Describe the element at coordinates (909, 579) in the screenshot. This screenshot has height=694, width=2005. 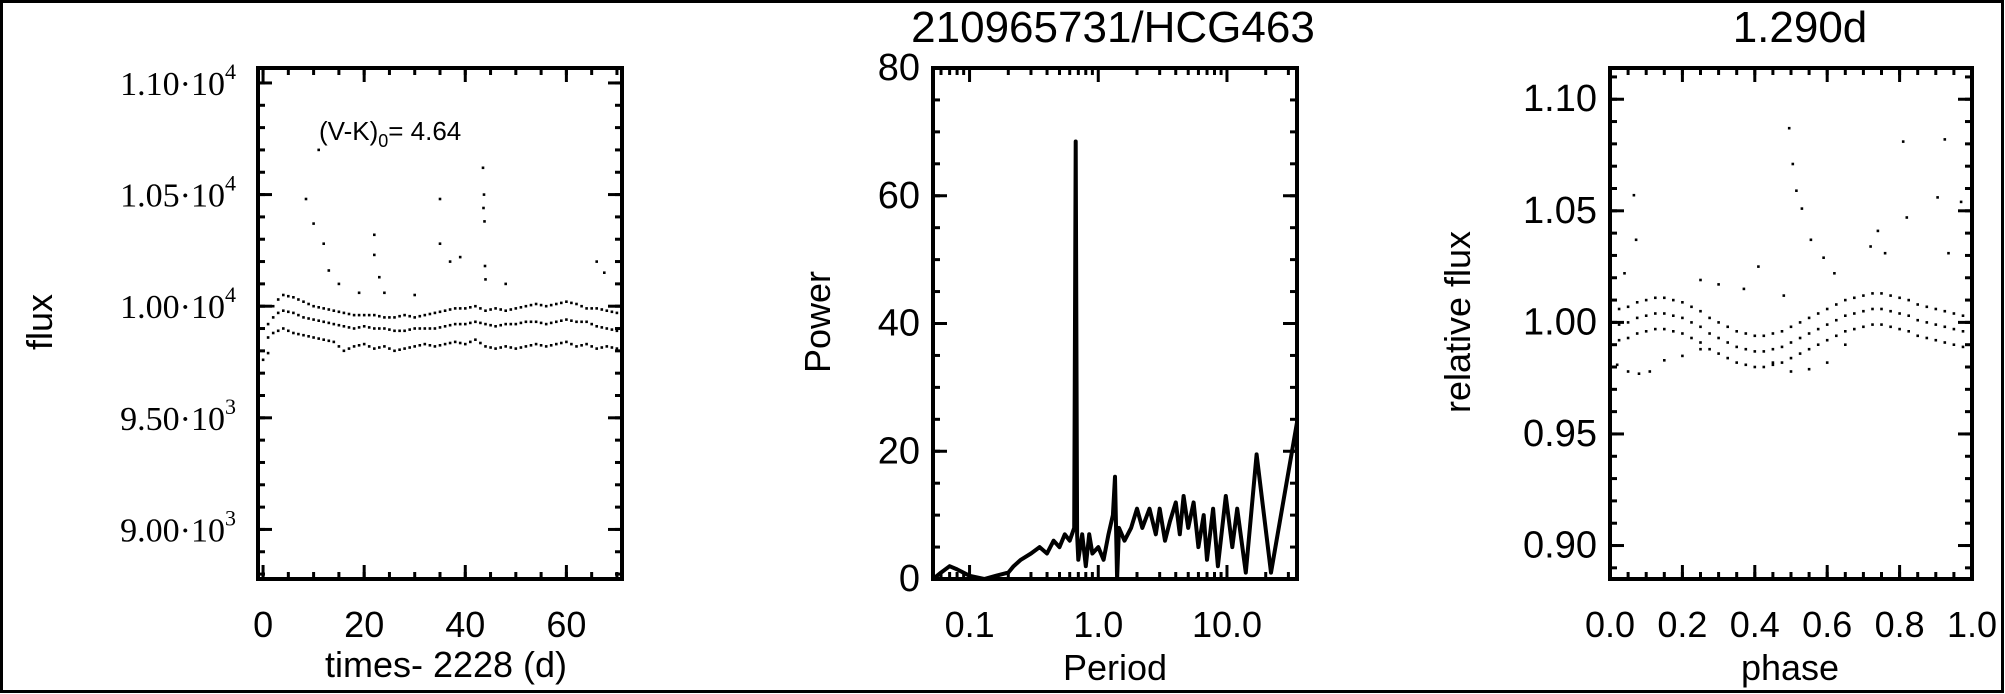
I see `y-tick-label: 0` at that location.